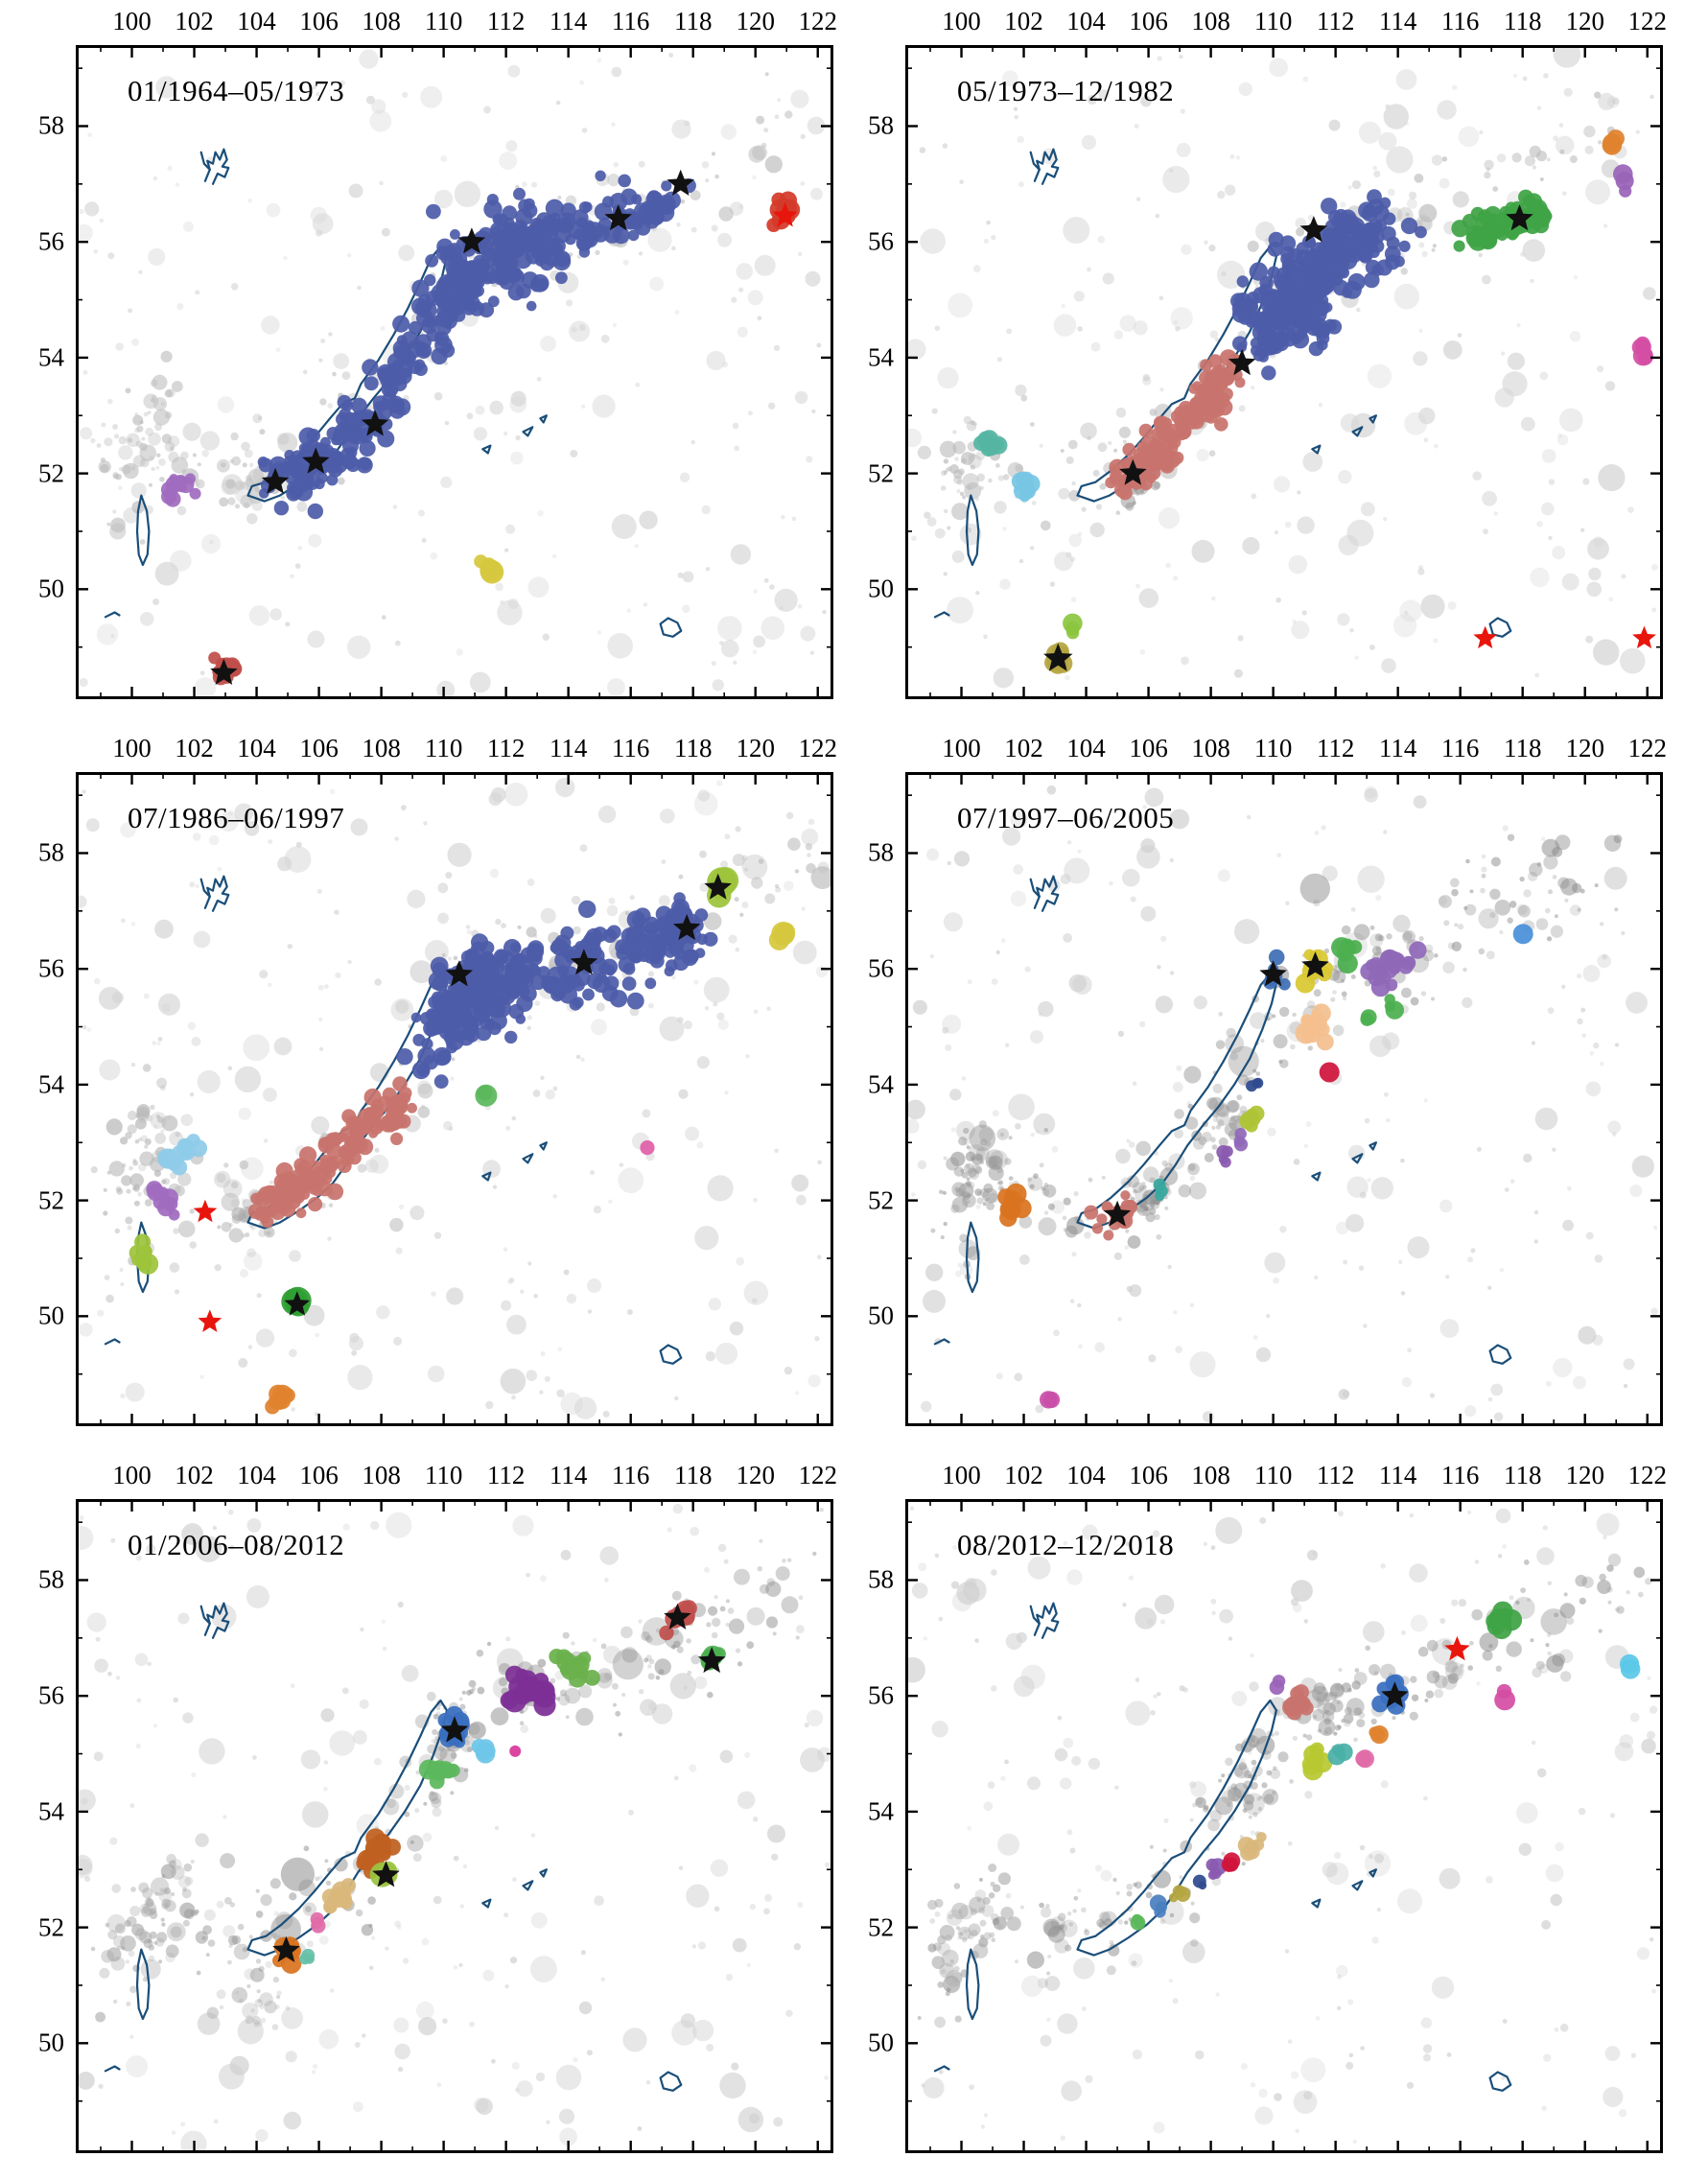 This screenshot has height=2157, width=1708. I want to click on map-plot-area: 07/1986–06/1997, so click(455, 1099).